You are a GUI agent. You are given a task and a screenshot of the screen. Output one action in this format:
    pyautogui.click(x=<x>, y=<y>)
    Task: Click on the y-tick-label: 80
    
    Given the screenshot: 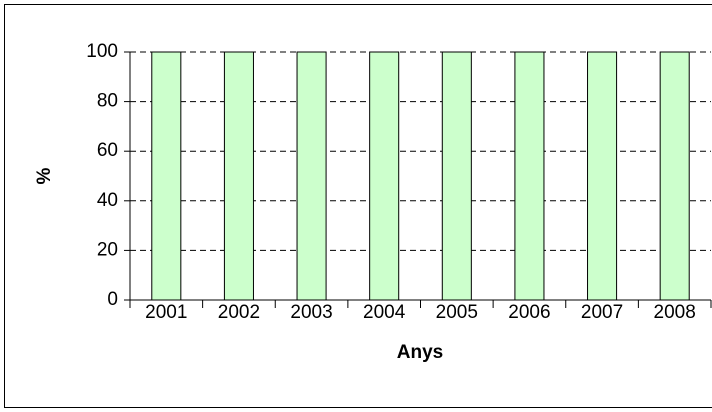 What is the action you would take?
    pyautogui.click(x=107, y=101)
    